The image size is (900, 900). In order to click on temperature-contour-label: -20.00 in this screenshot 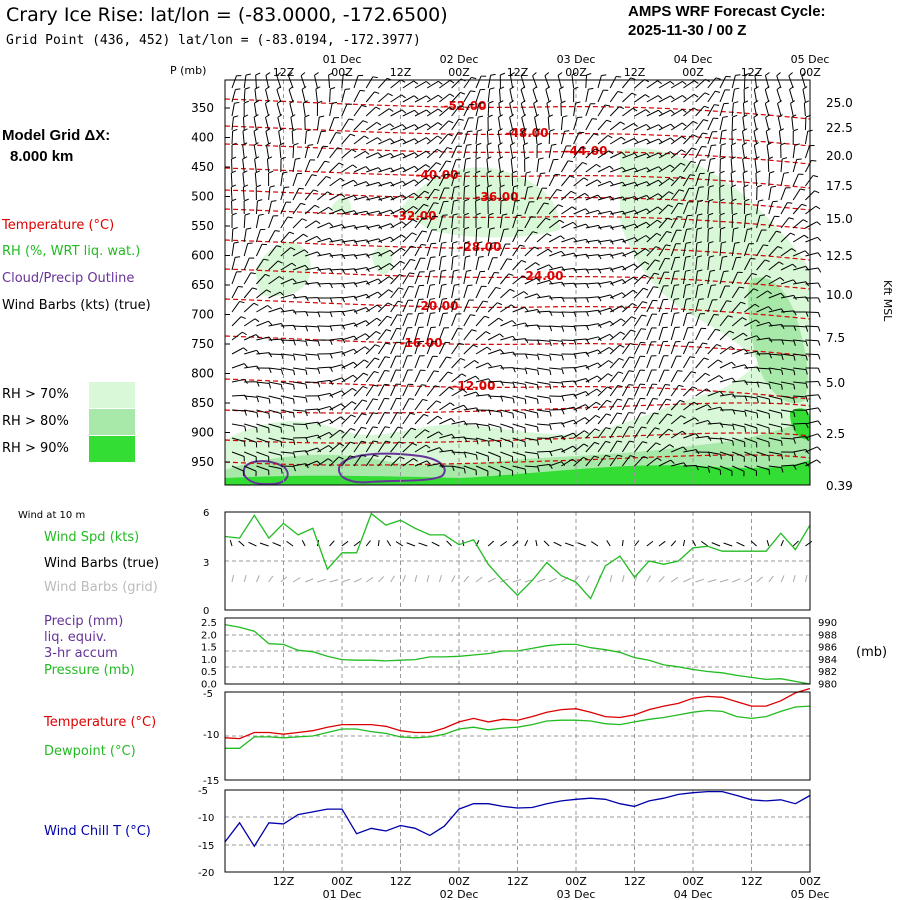, I will do `click(437, 306)`.